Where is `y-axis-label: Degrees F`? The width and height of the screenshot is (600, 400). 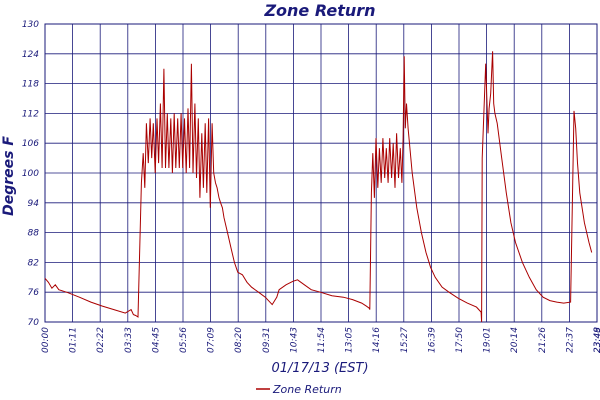 y-axis-label: Degrees F is located at coordinates (9, 176).